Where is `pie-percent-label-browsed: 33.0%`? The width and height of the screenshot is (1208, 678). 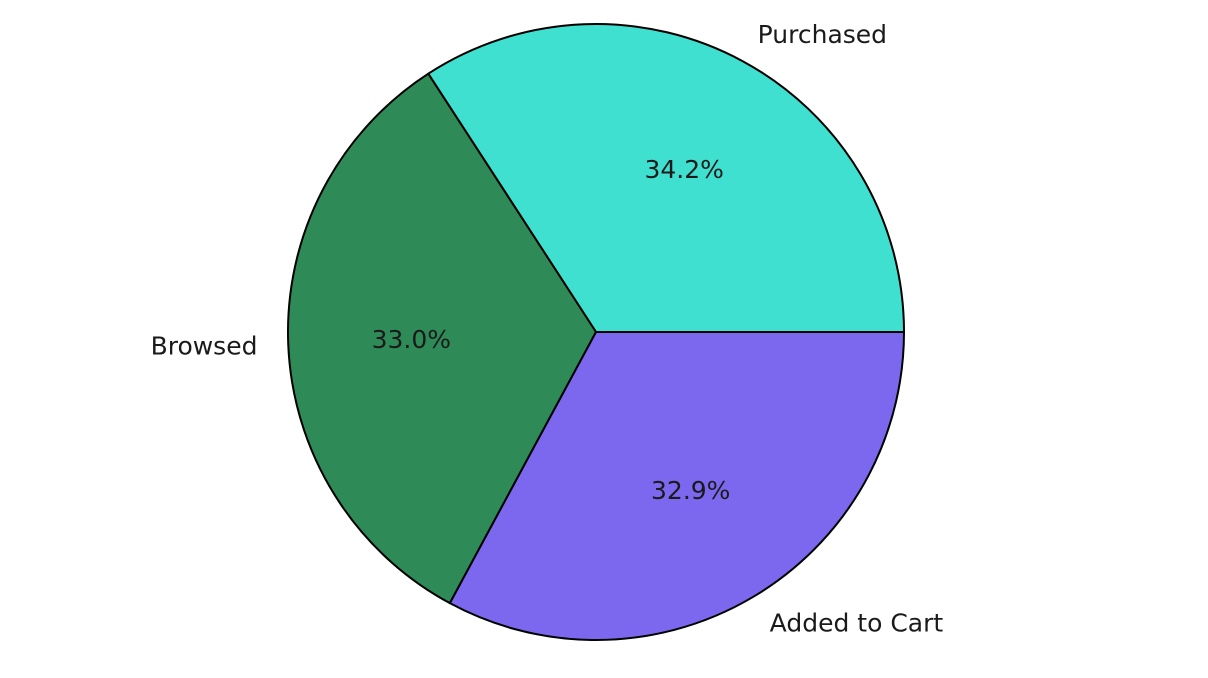
pie-percent-label-browsed: 33.0% is located at coordinates (411, 339).